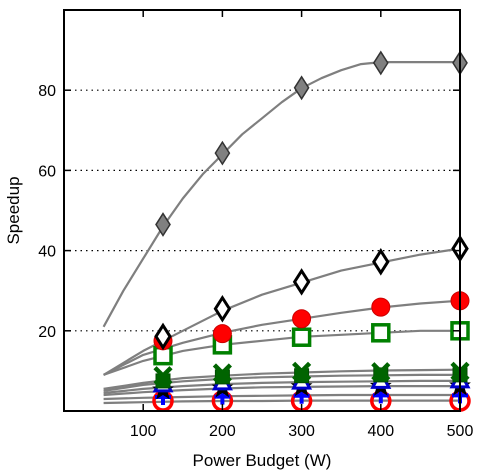 Image resolution: width=483 pixels, height=470 pixels. What do you see at coordinates (47, 91) in the screenshot?
I see `y-tick-label: 80` at bounding box center [47, 91].